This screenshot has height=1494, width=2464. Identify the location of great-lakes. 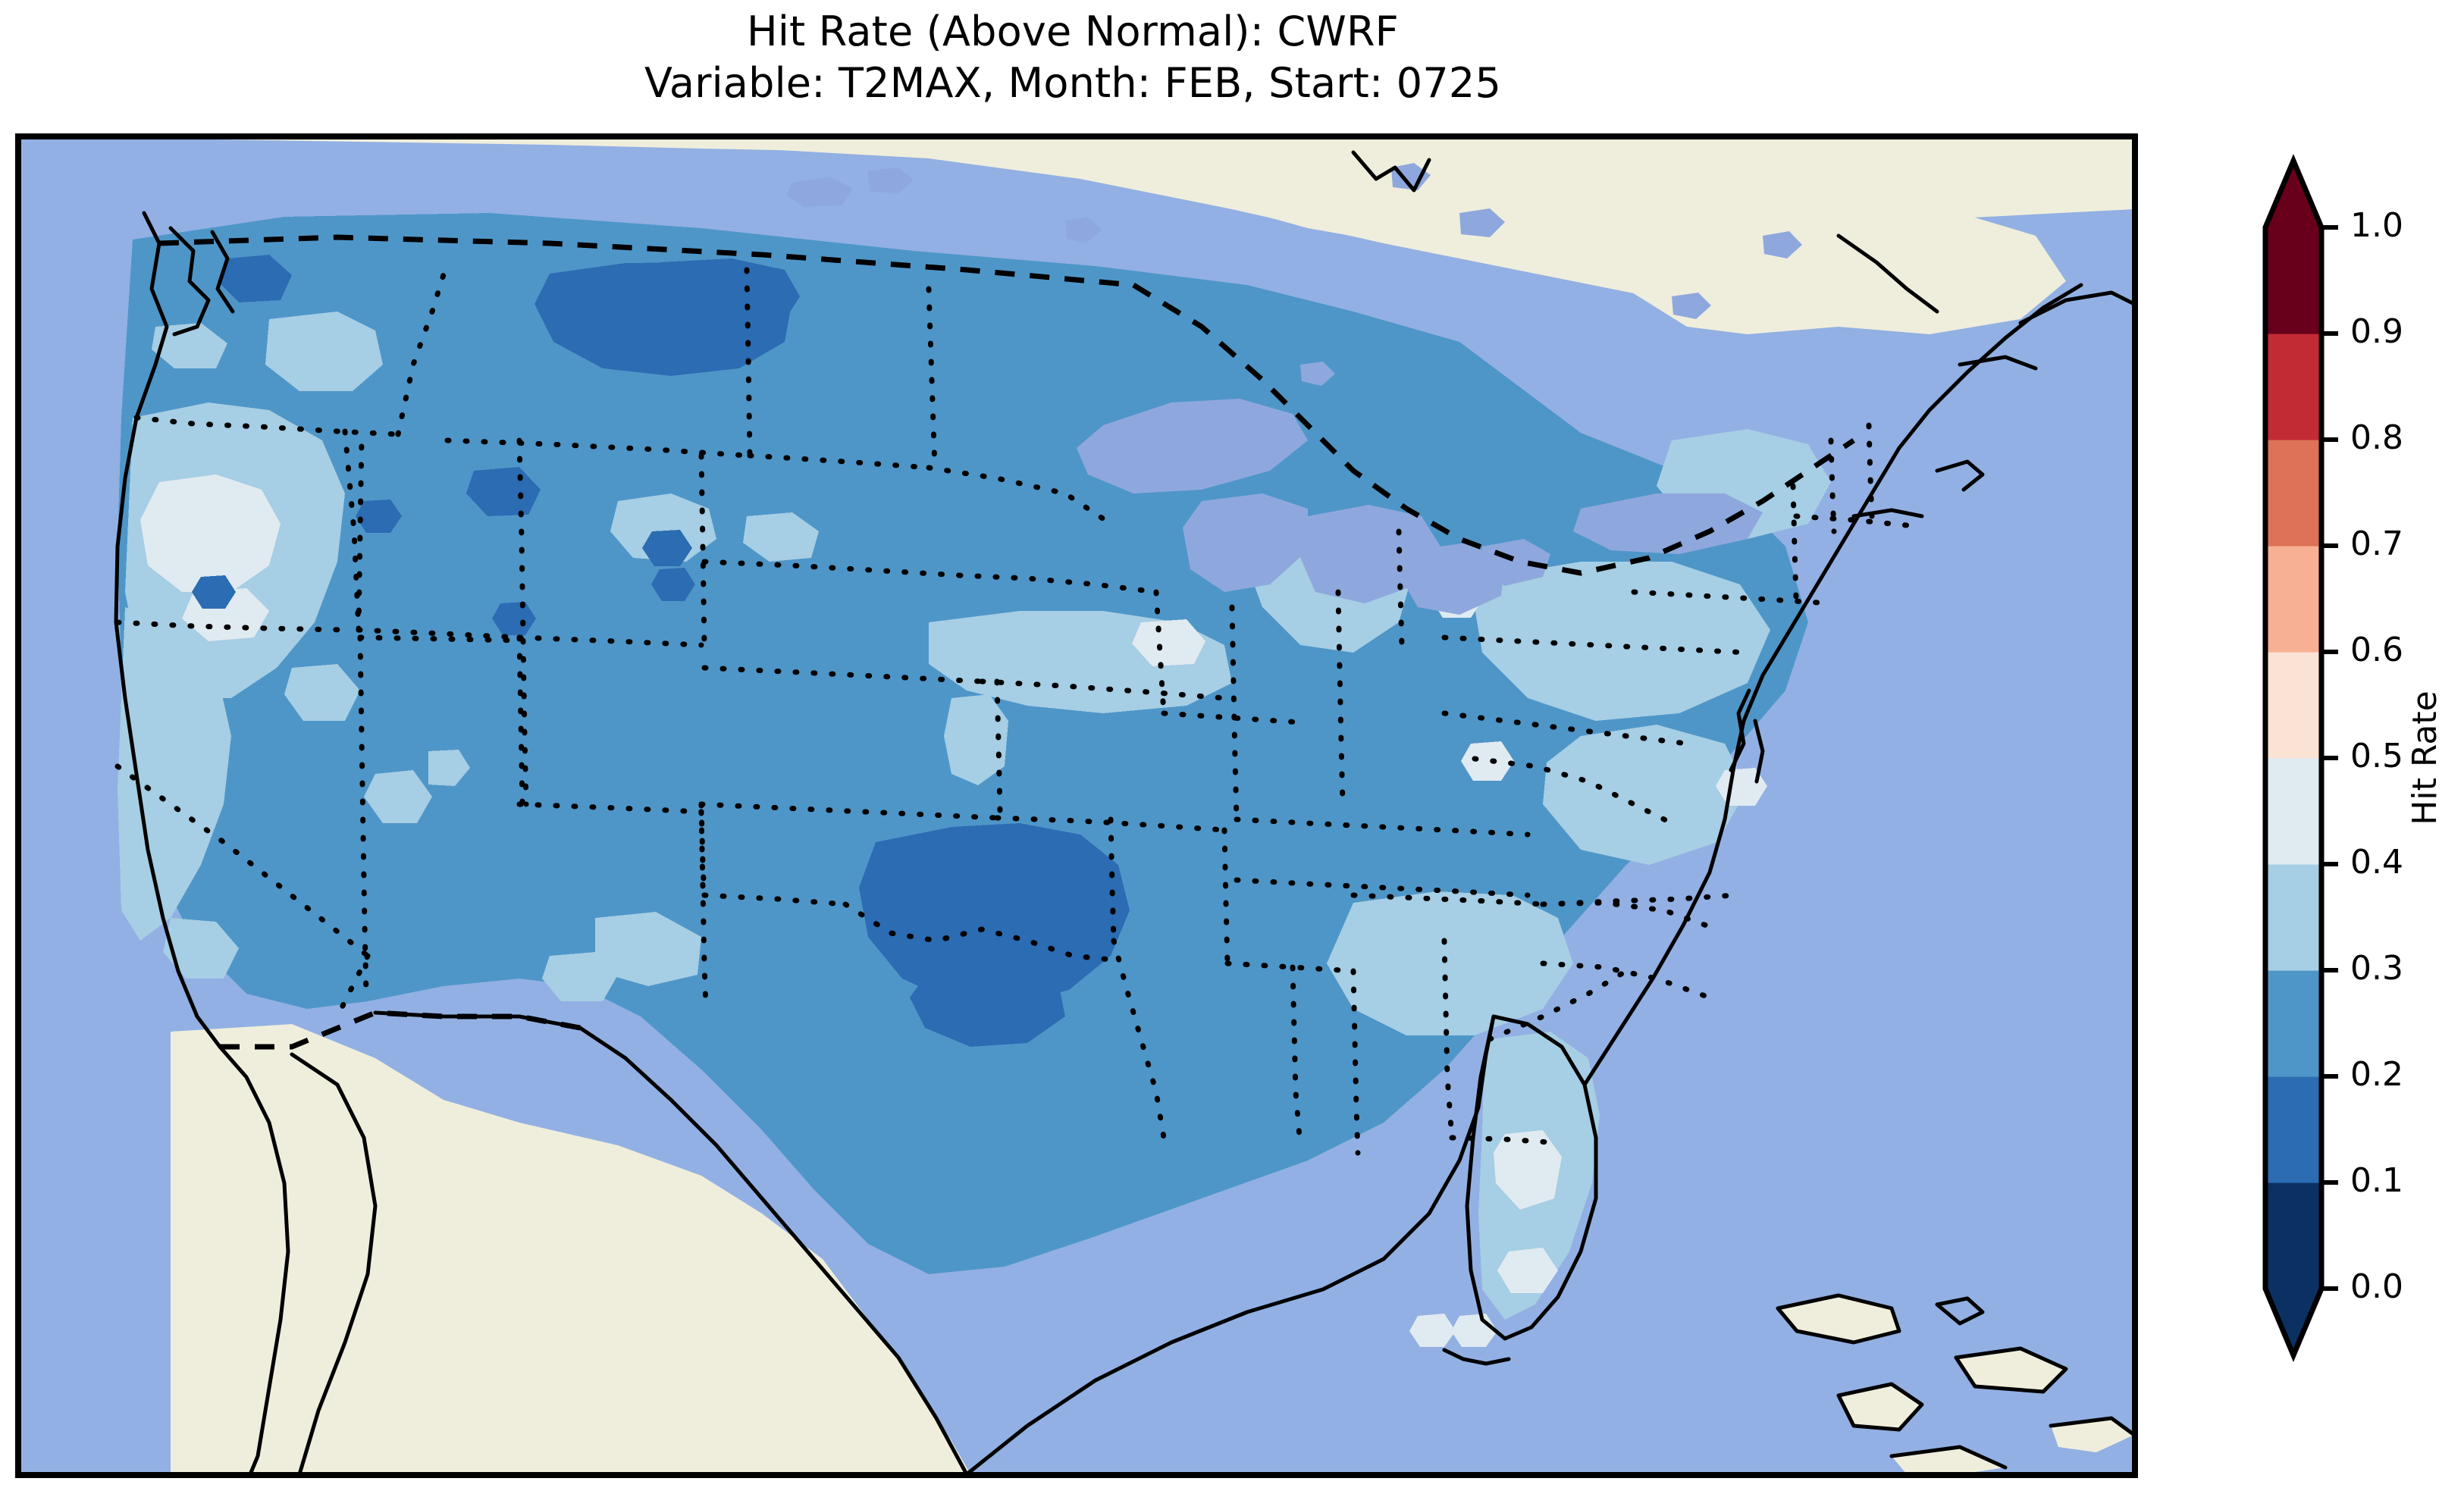
(1294, 389).